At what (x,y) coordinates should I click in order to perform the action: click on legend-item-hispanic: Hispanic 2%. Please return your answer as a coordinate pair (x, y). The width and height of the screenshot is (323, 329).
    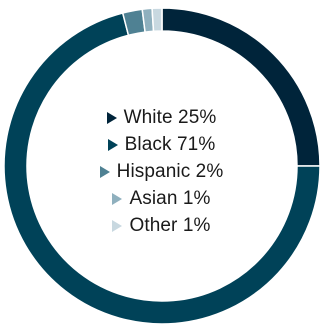
    Looking at the image, I should click on (161, 171).